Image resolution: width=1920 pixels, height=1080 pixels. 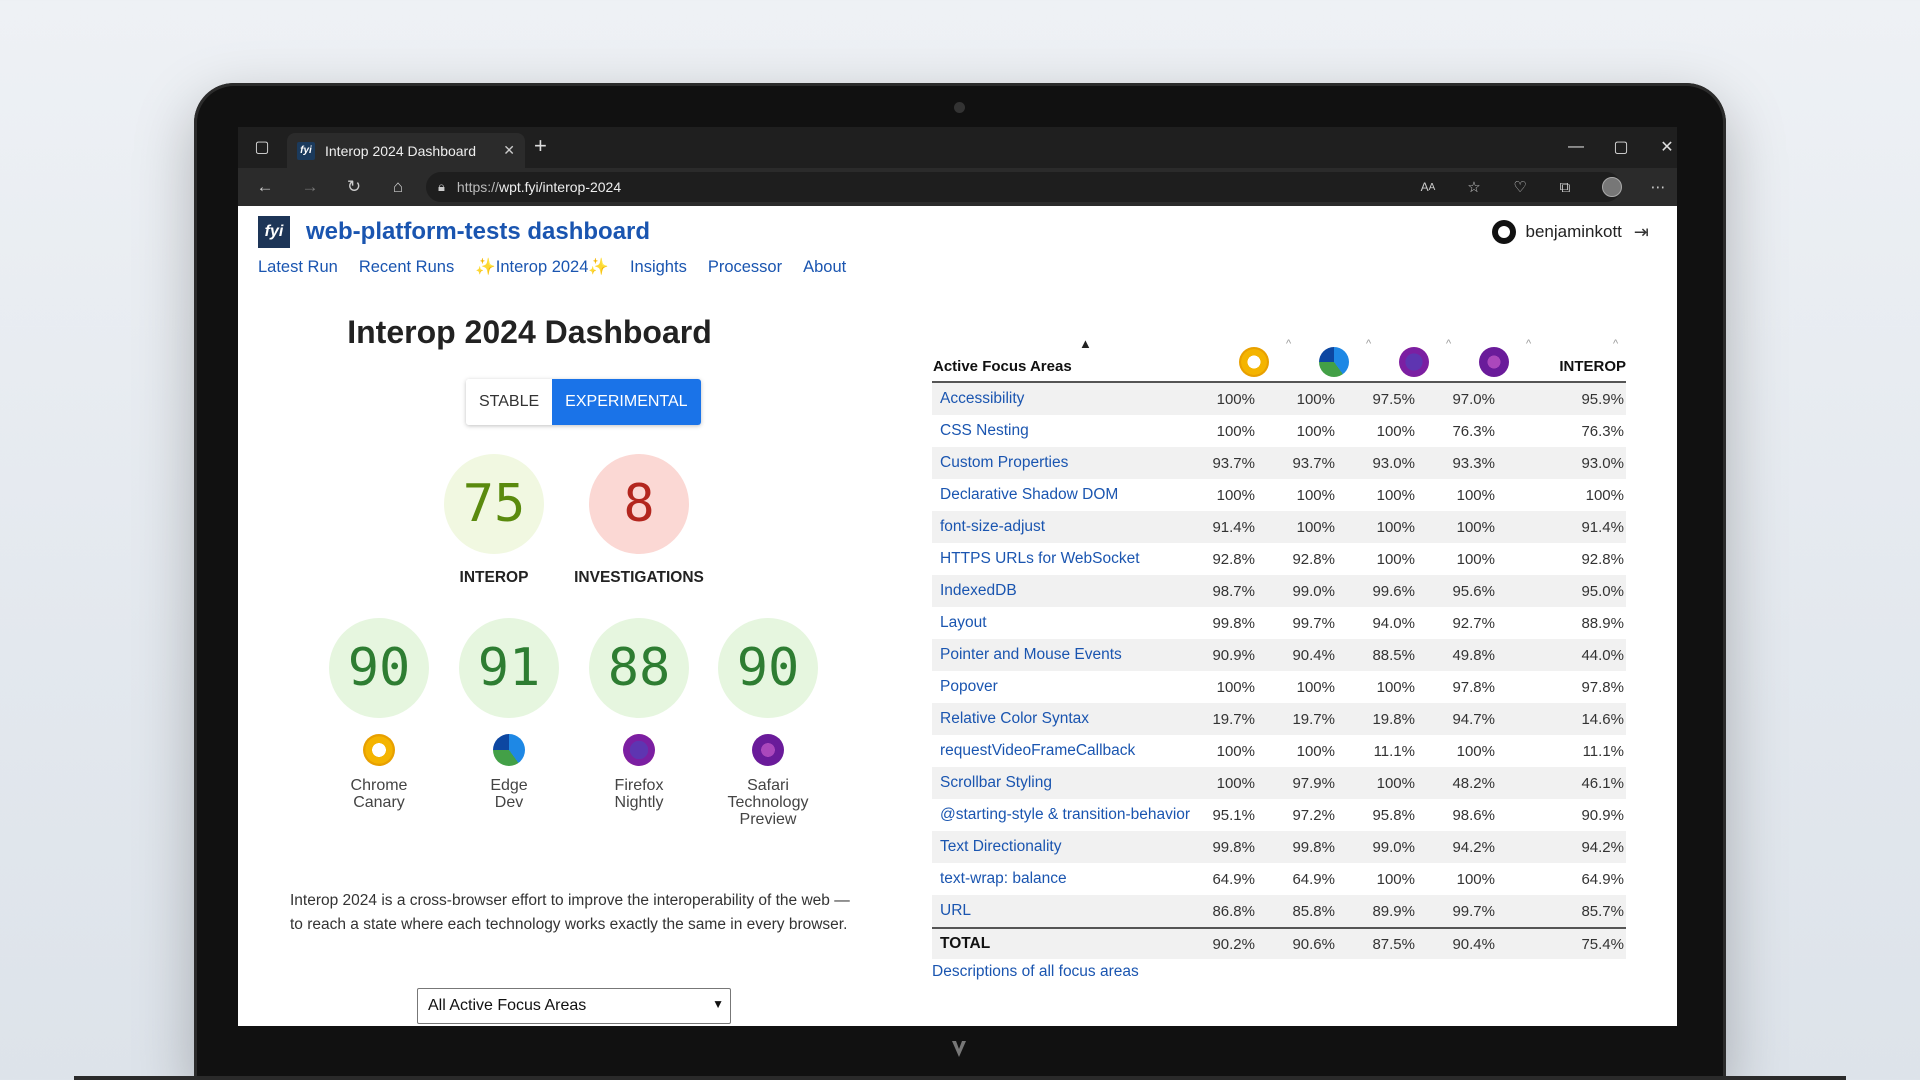 What do you see at coordinates (574, 1006) in the screenshot?
I see `focus-area-select: All Active Focus Areas ▼` at bounding box center [574, 1006].